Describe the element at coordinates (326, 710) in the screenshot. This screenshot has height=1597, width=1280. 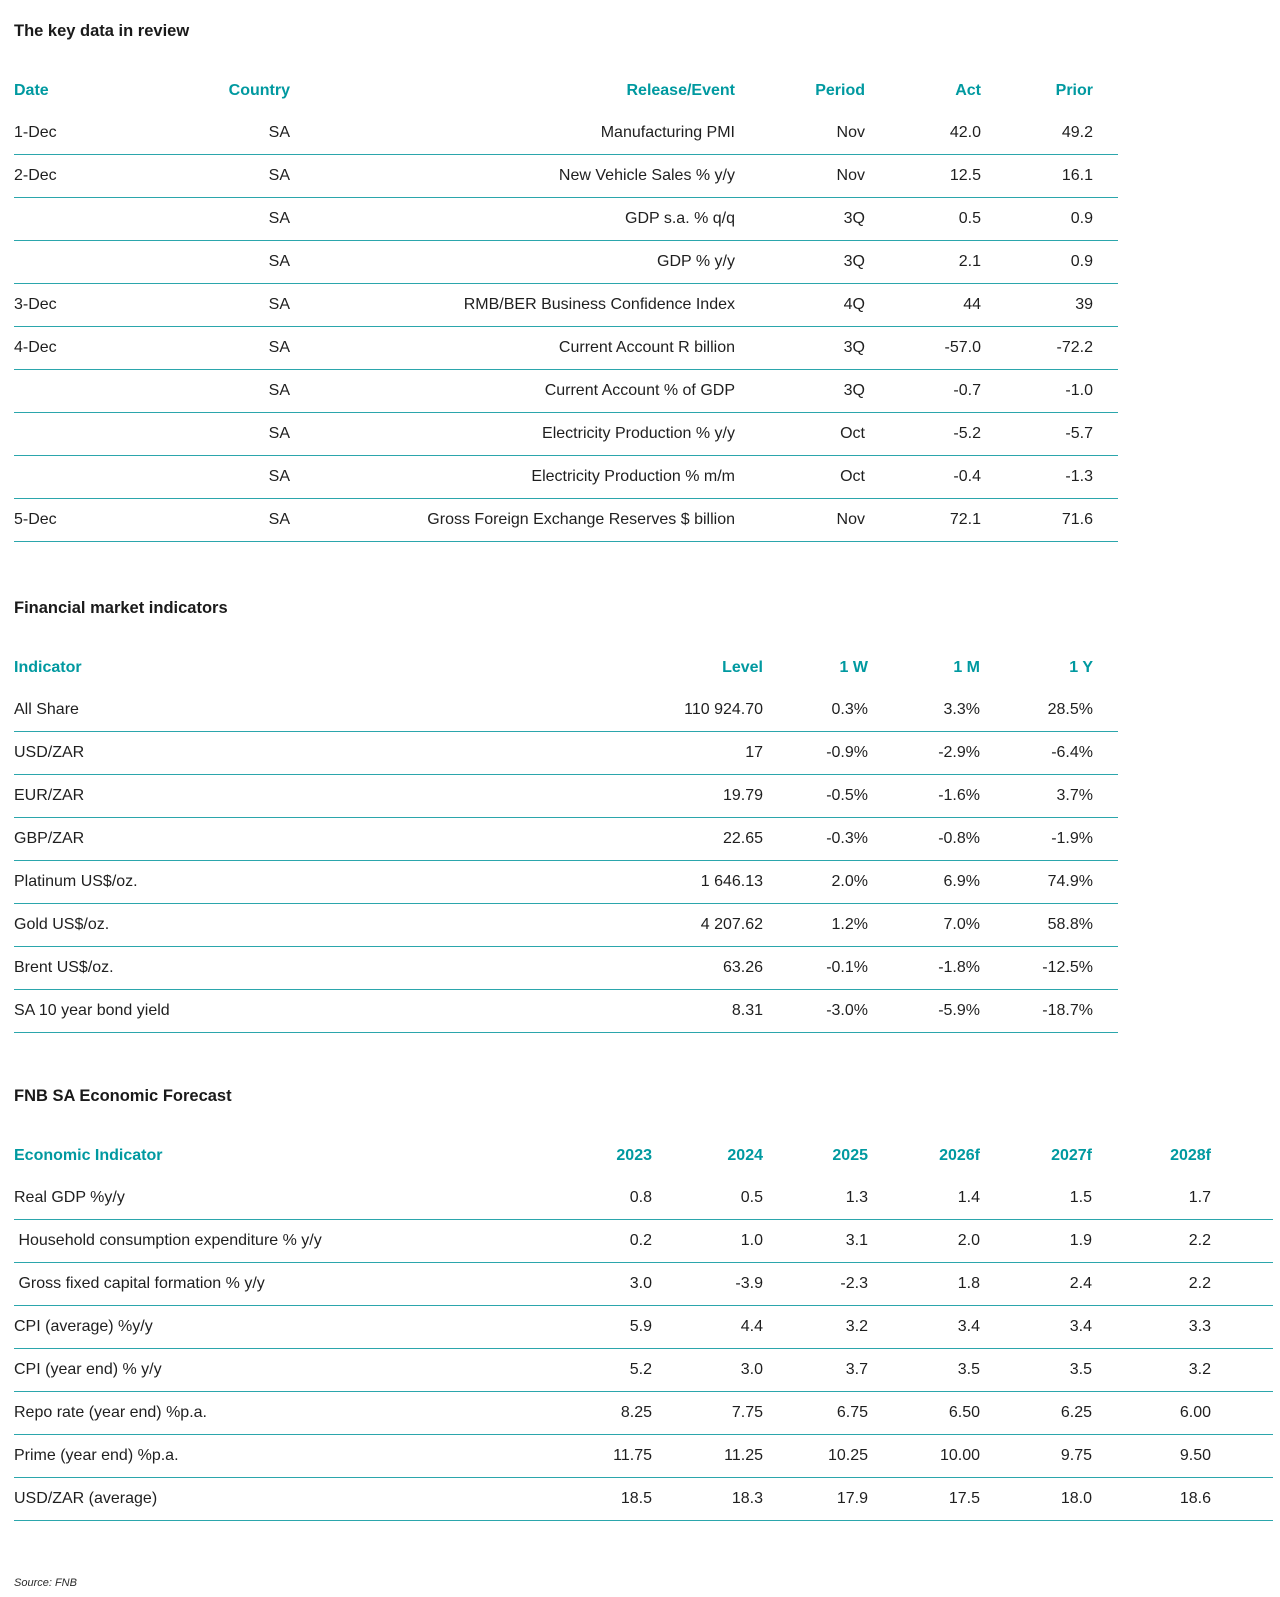
I see `table-cell: All Share` at that location.